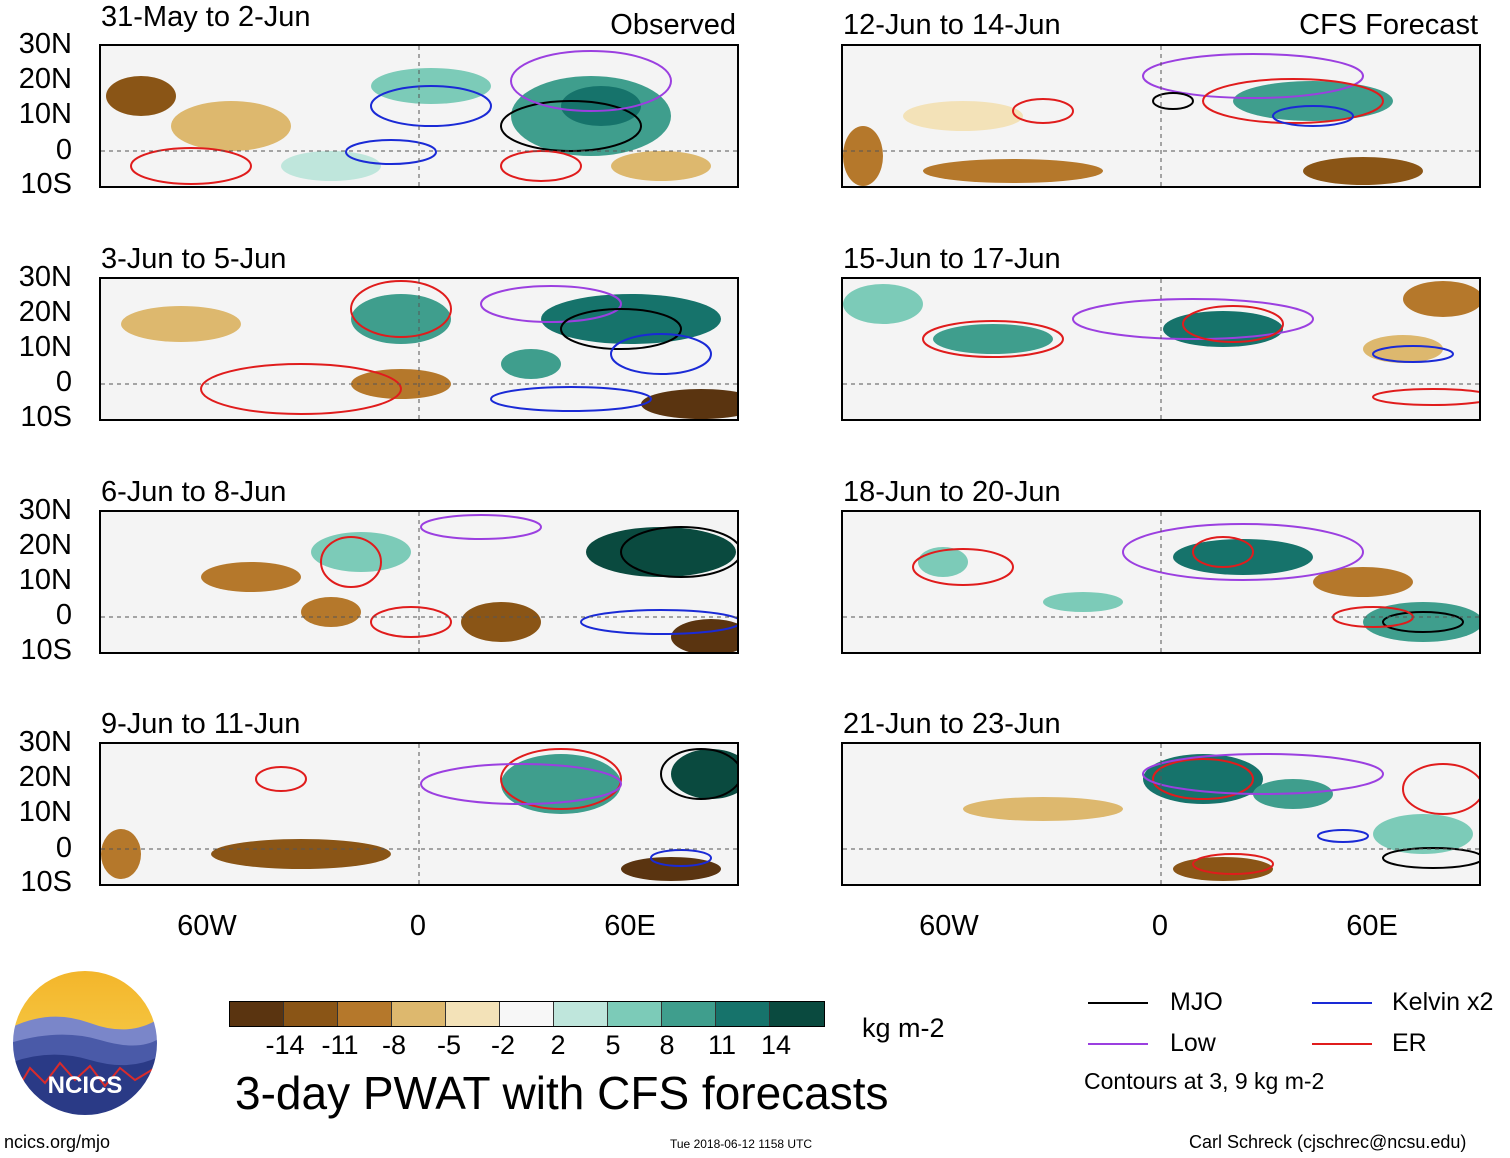 Image resolution: width=1510 pixels, height=1158 pixels. I want to click on observed-label: Observed, so click(673, 25).